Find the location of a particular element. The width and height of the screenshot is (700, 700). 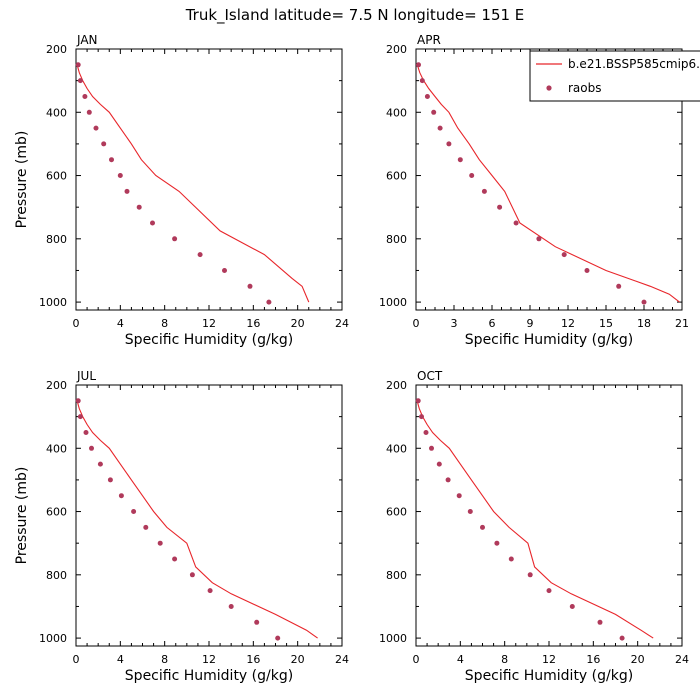

x-tick-label: 3 is located at coordinates (454, 323).